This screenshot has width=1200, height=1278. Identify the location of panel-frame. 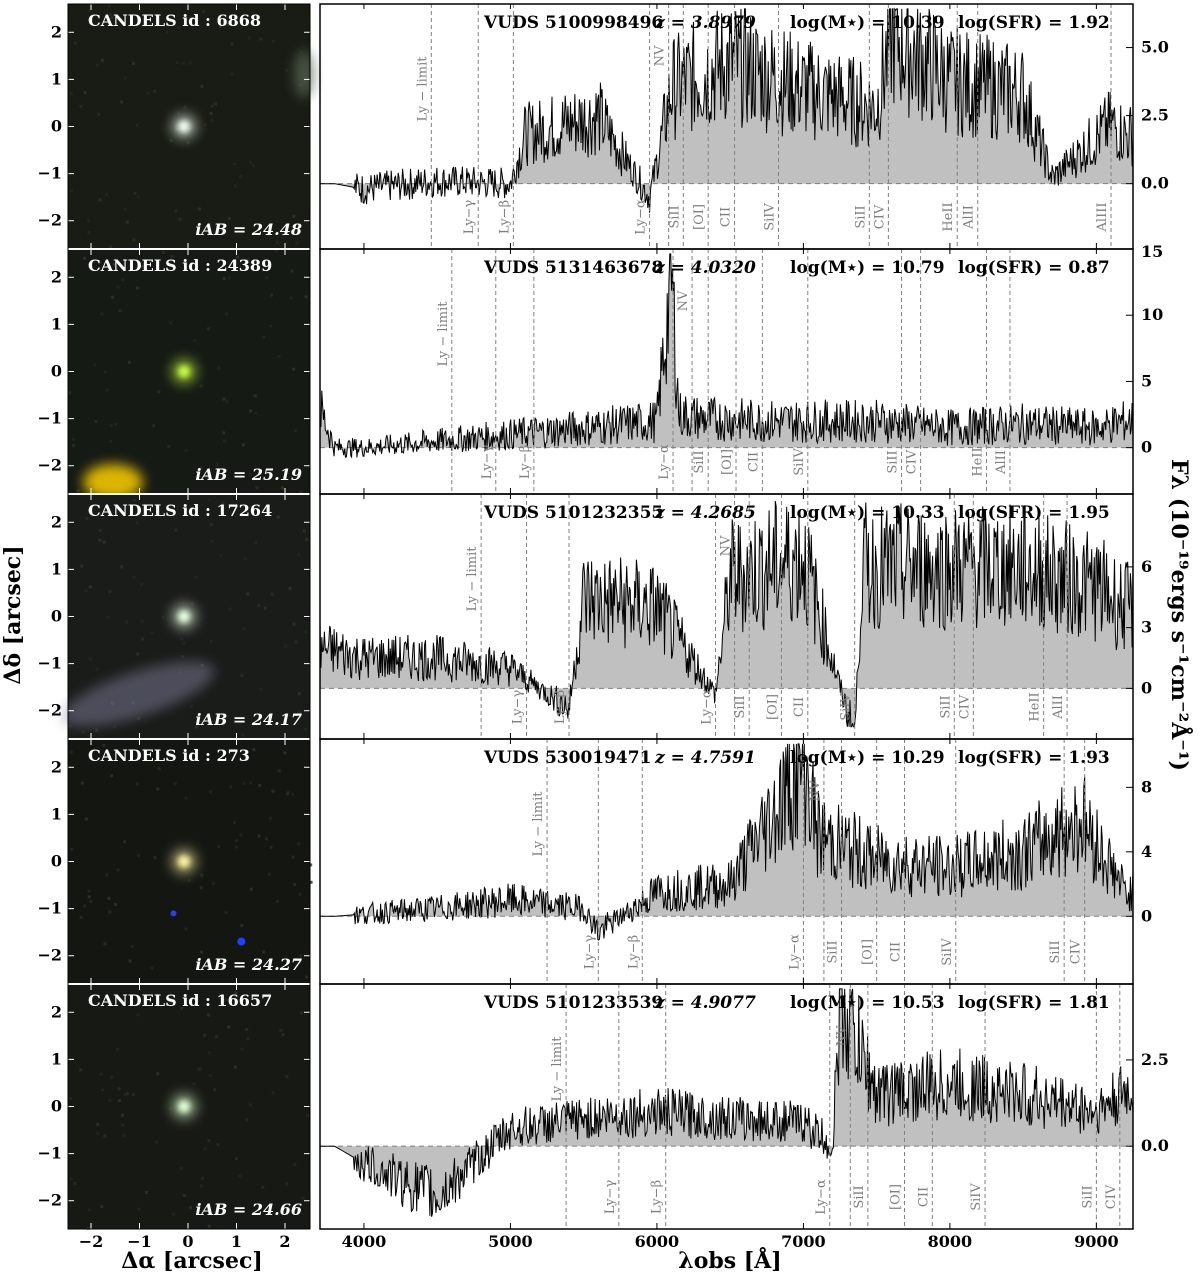
(726, 1106).